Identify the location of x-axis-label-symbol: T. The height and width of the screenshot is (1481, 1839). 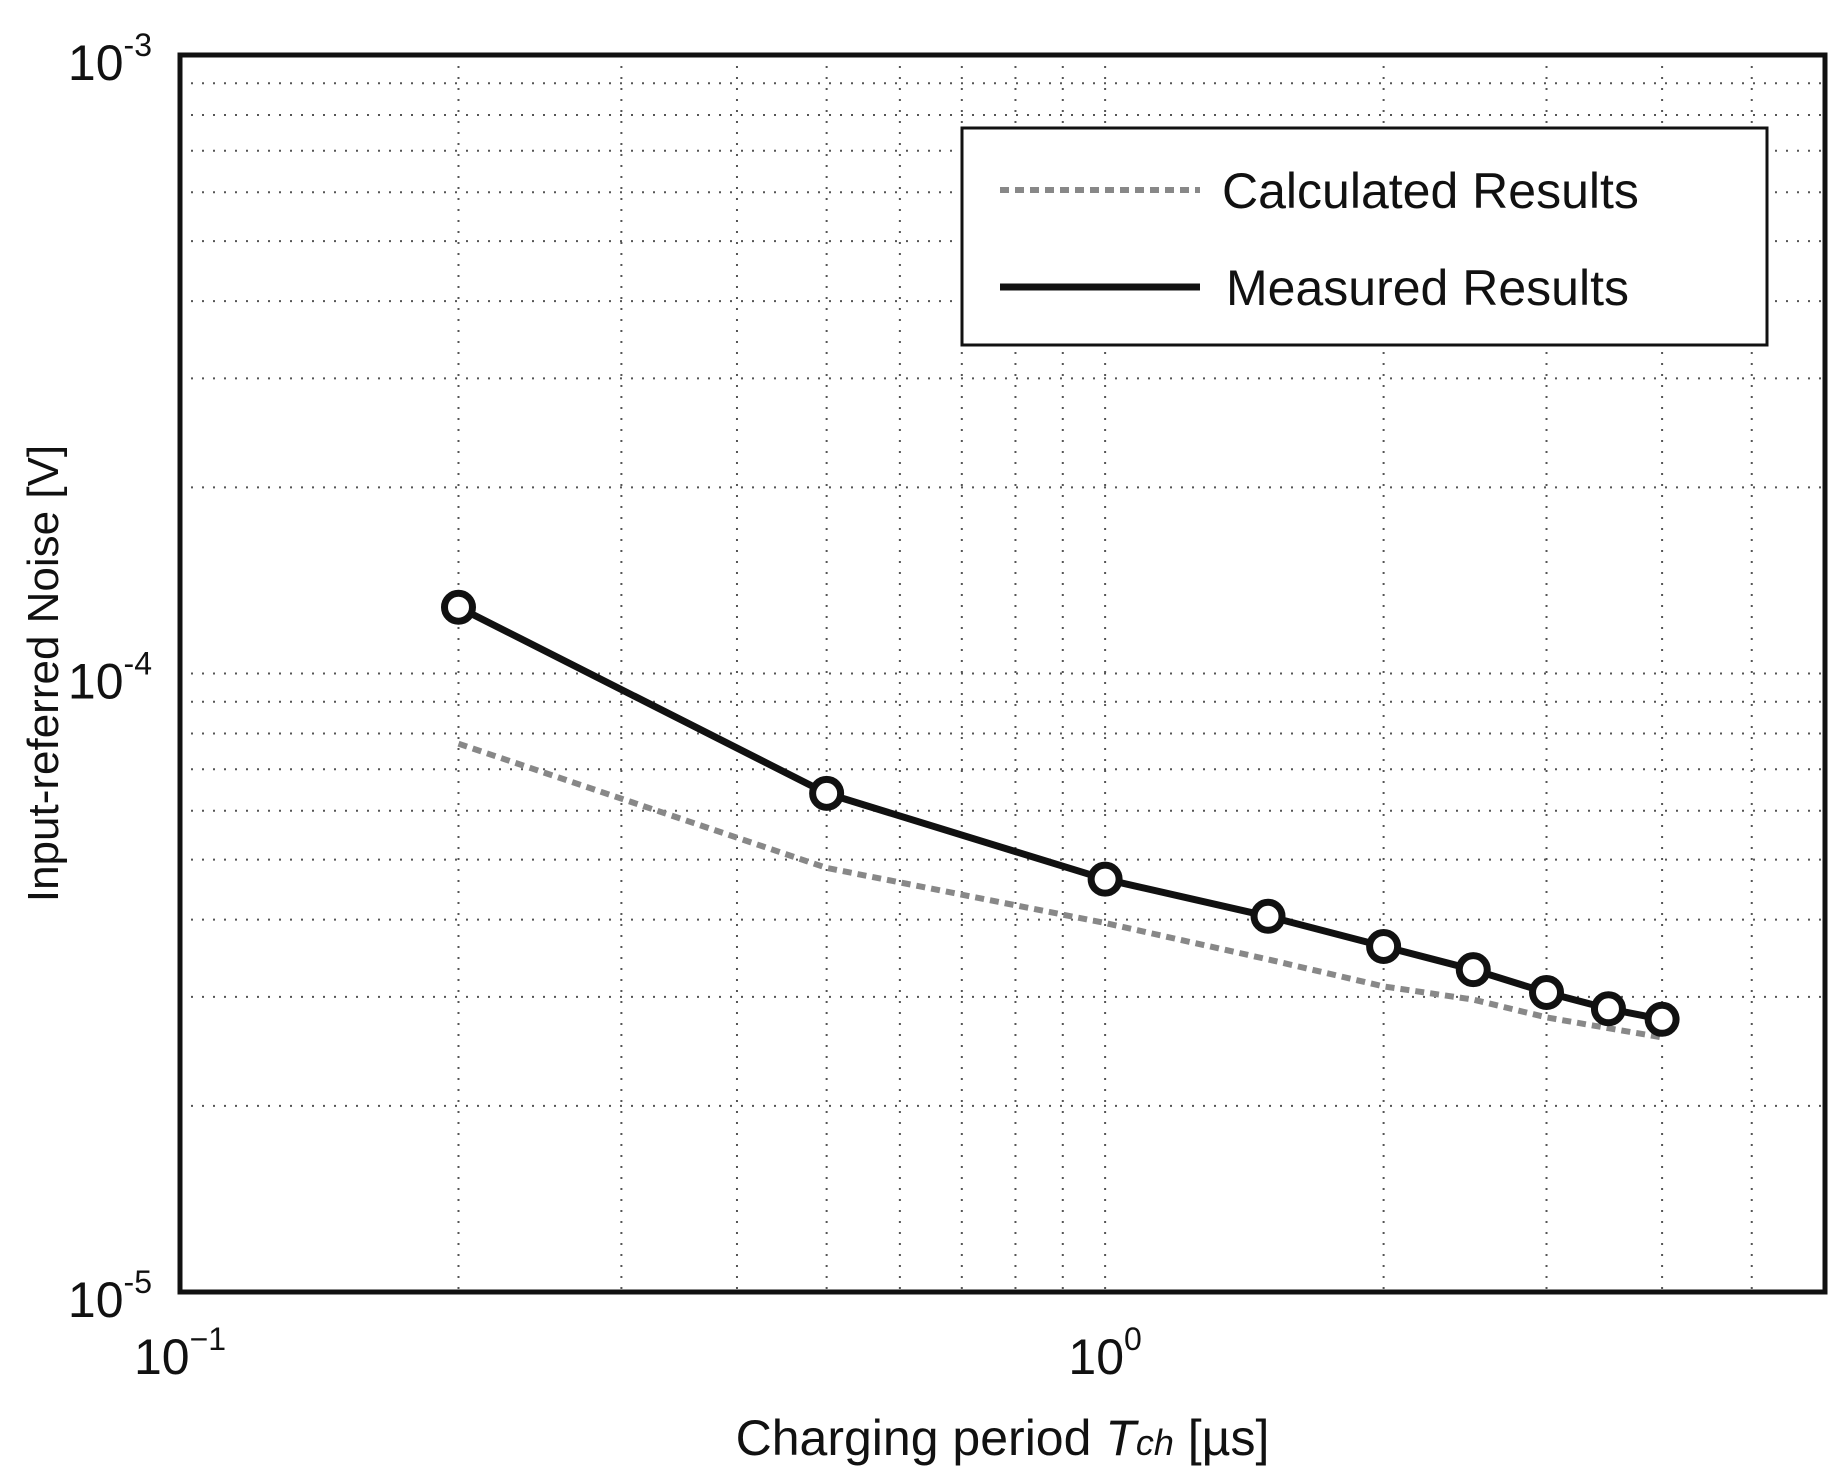
(1122, 1438).